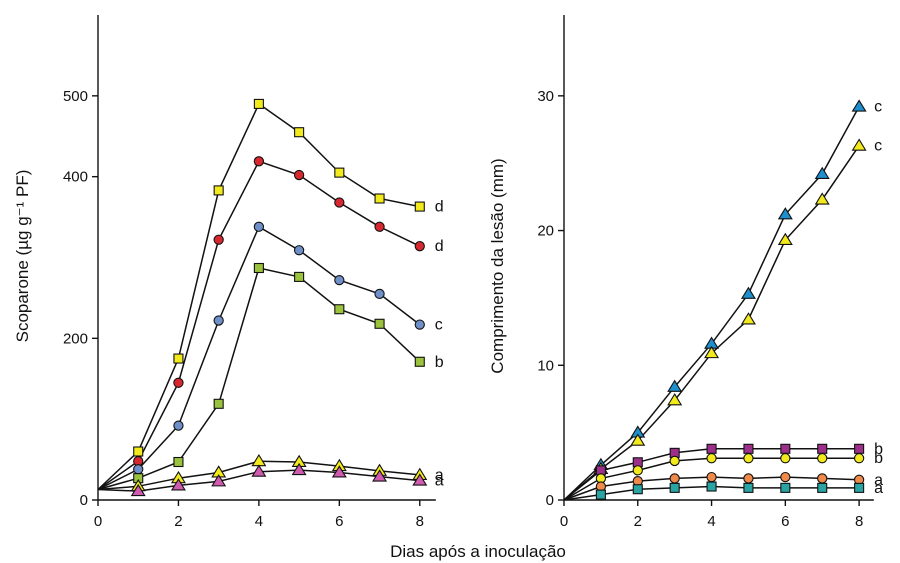 The width and height of the screenshot is (900, 563). What do you see at coordinates (545, 96) in the screenshot?
I see `y-tick-label: 30` at bounding box center [545, 96].